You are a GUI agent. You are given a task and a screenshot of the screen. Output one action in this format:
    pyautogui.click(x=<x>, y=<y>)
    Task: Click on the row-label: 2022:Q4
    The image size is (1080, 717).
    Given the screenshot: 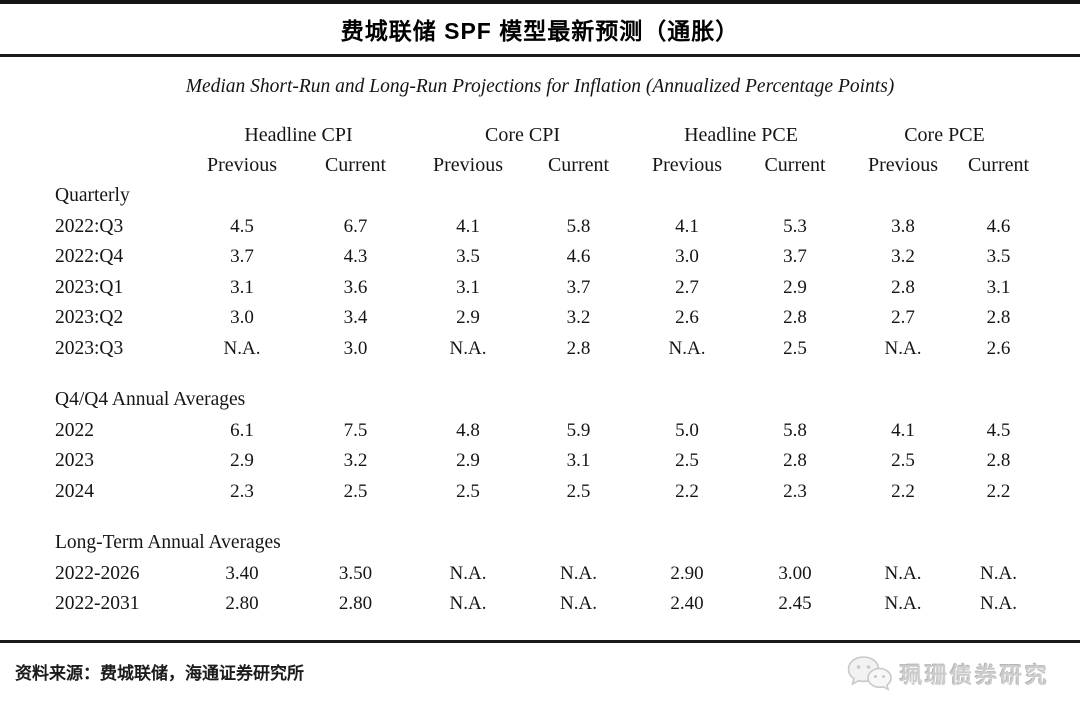 What is the action you would take?
    pyautogui.click(x=89, y=257)
    